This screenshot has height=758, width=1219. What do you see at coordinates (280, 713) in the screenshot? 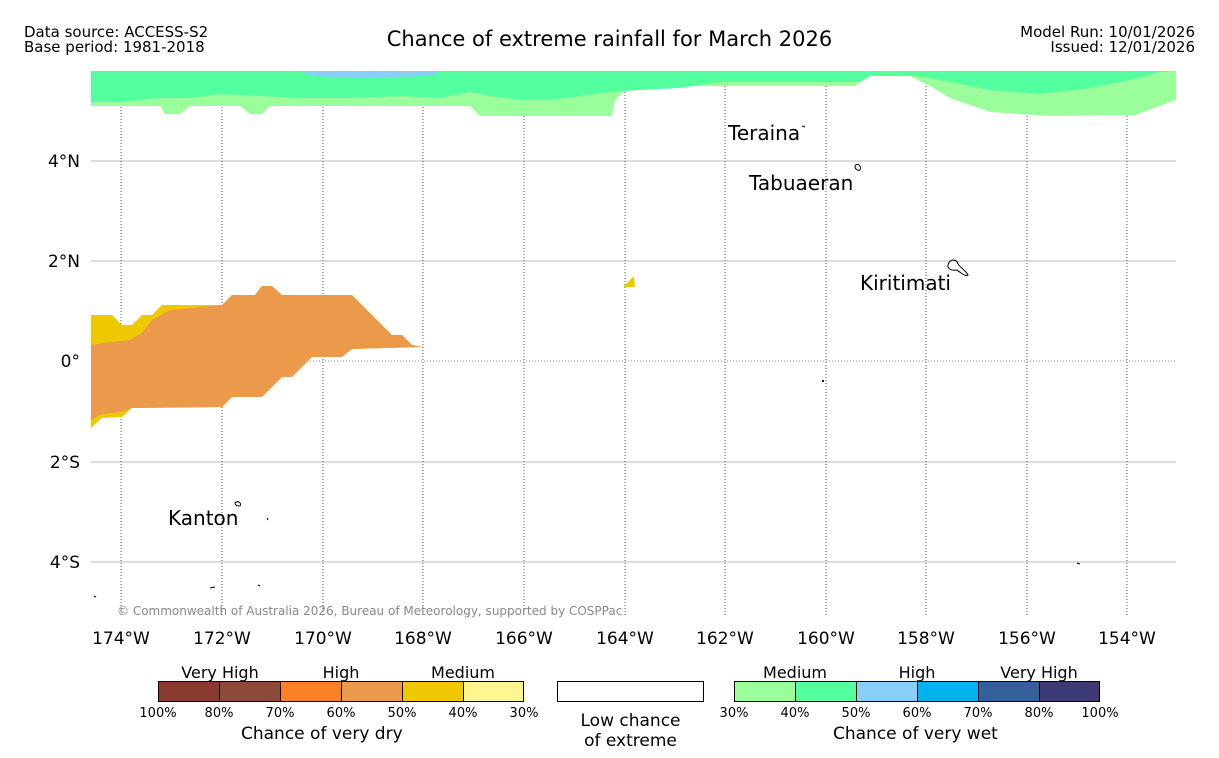
I see `dry-tick-label: 70%` at bounding box center [280, 713].